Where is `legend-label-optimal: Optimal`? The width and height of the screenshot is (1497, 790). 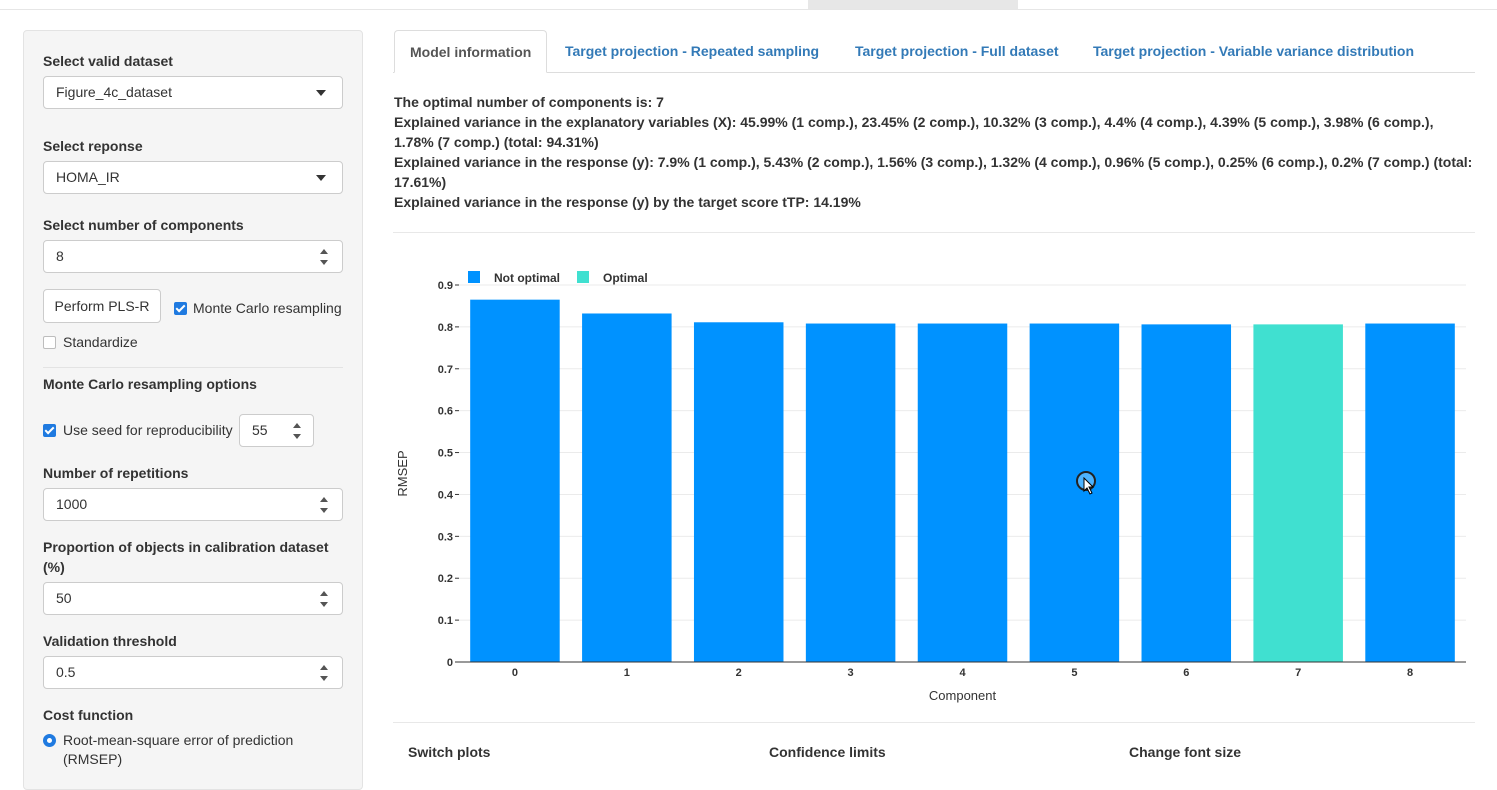
legend-label-optimal: Optimal is located at coordinates (625, 278).